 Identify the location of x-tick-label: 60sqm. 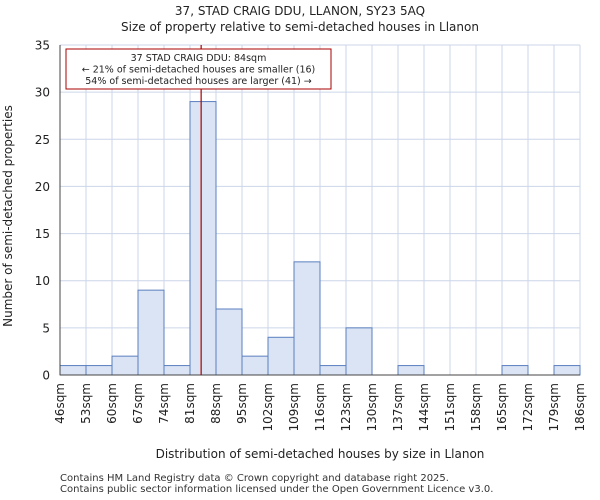
(112, 403).